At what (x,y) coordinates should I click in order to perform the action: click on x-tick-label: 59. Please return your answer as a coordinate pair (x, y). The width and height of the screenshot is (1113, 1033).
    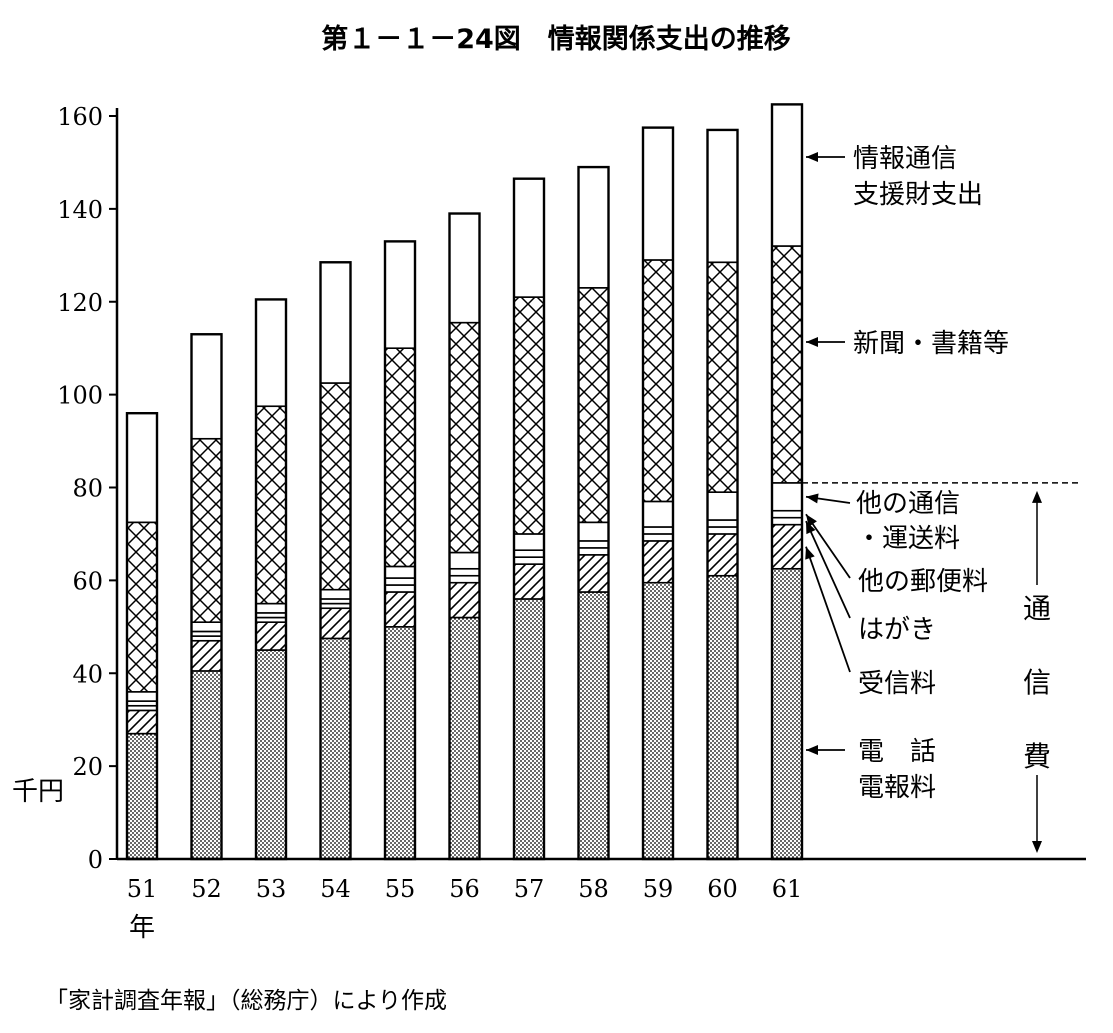
    Looking at the image, I should click on (658, 889).